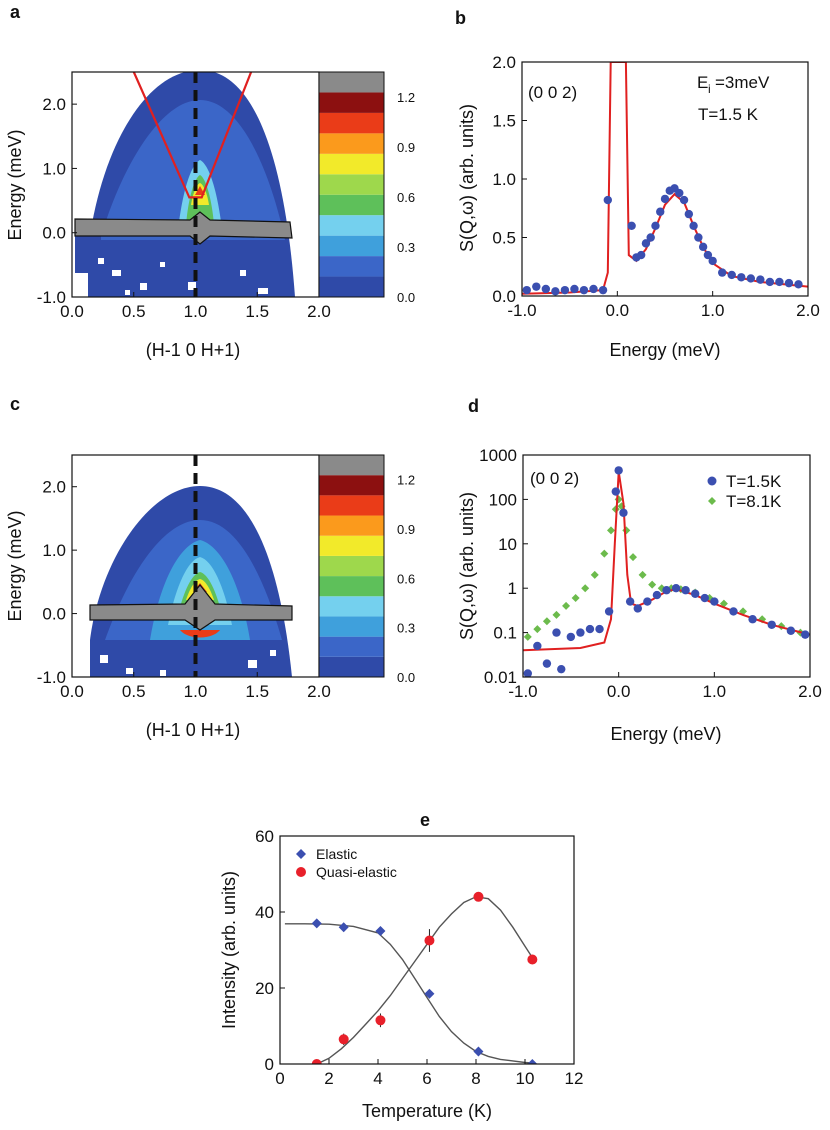  I want to click on a-xtick-label: 2.0, so click(319, 311).